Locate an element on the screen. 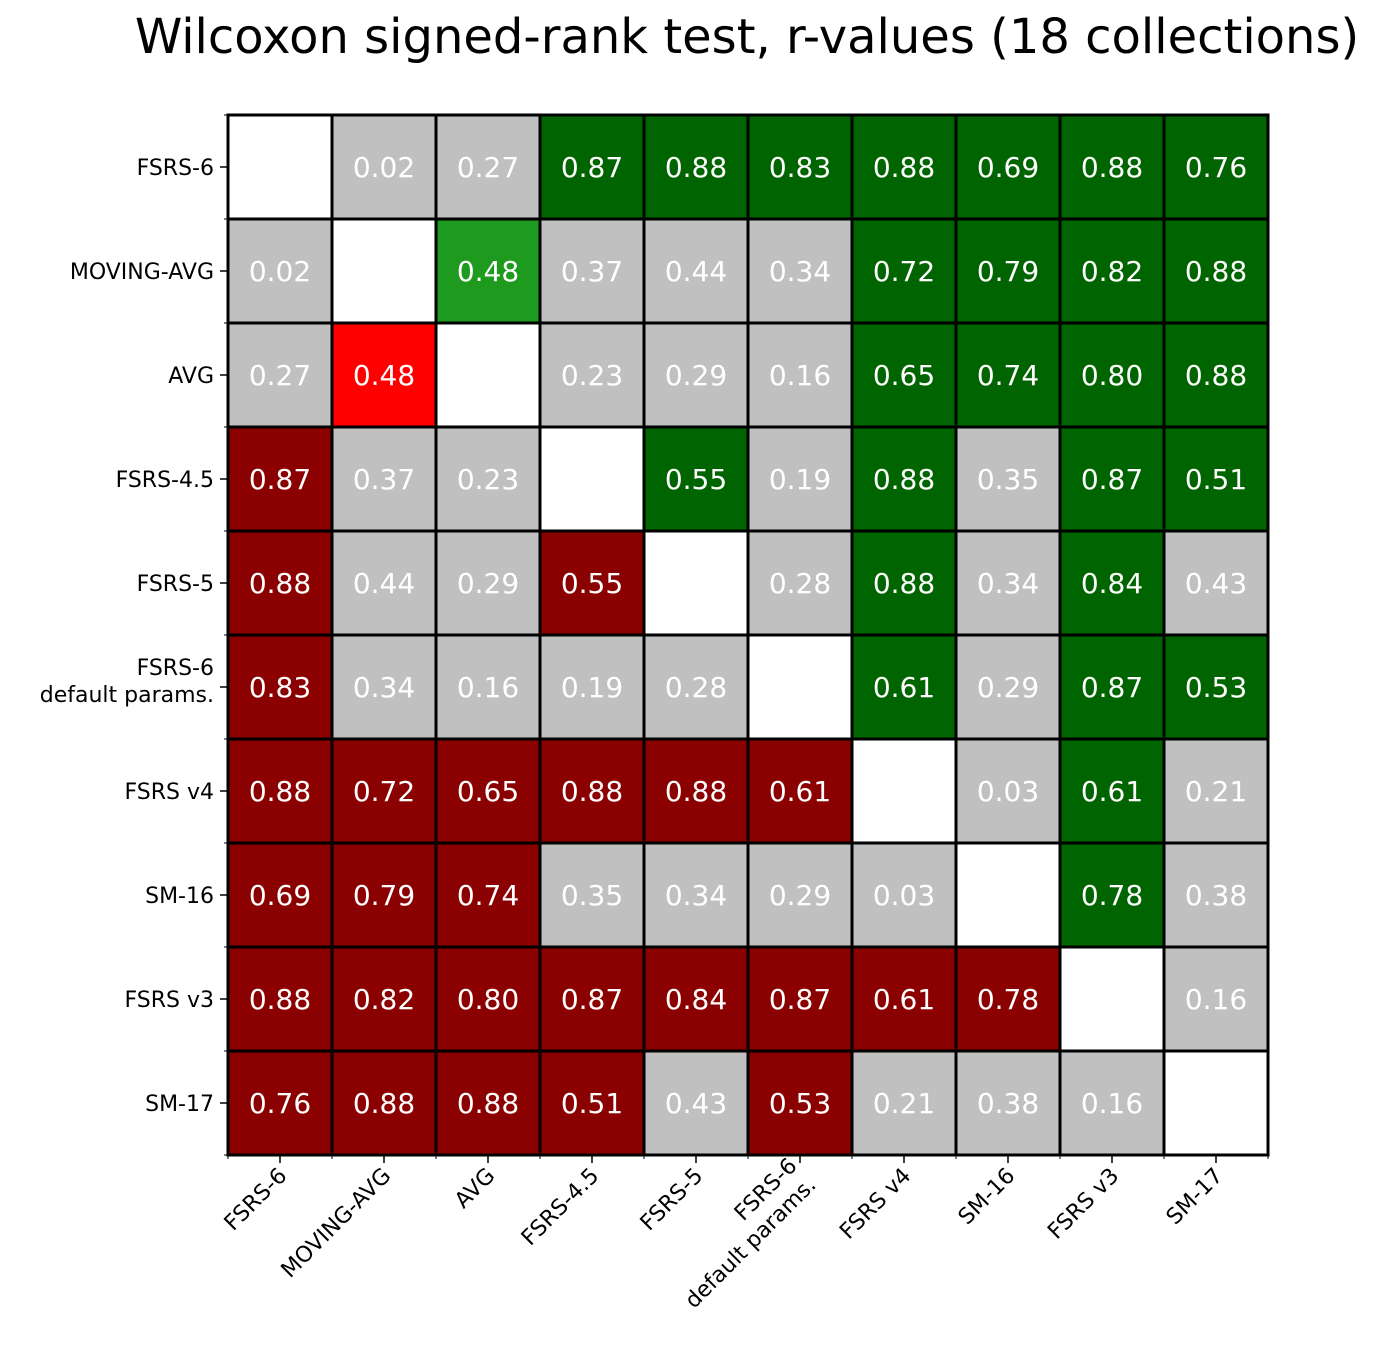 The width and height of the screenshot is (1400, 1361). cell-value-2-0: 0.27 is located at coordinates (280, 375).